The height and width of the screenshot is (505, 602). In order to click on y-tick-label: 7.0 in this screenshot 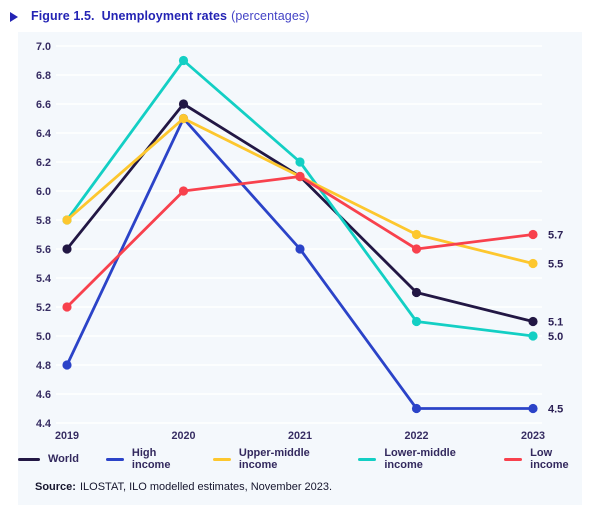, I will do `click(43, 47)`.